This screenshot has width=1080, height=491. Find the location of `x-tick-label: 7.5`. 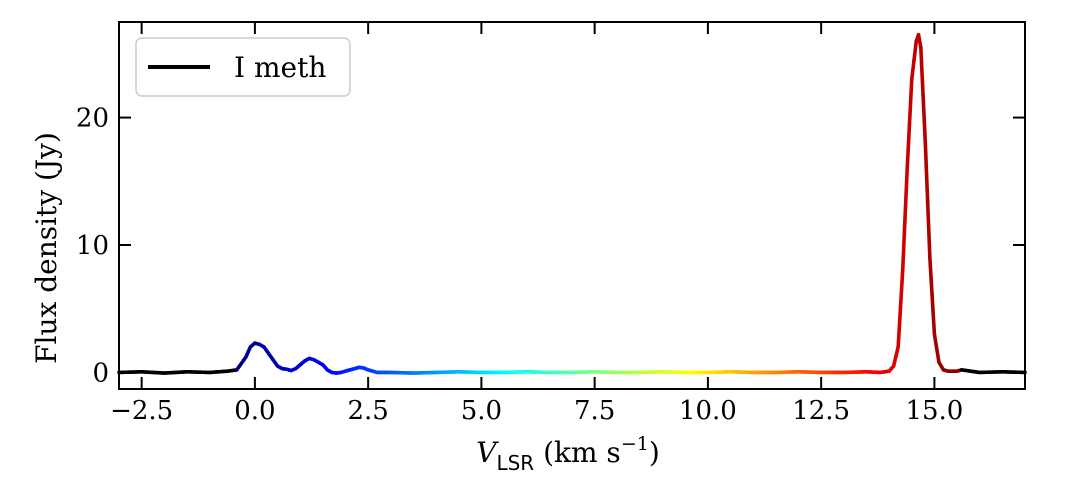

x-tick-label: 7.5 is located at coordinates (594, 411).